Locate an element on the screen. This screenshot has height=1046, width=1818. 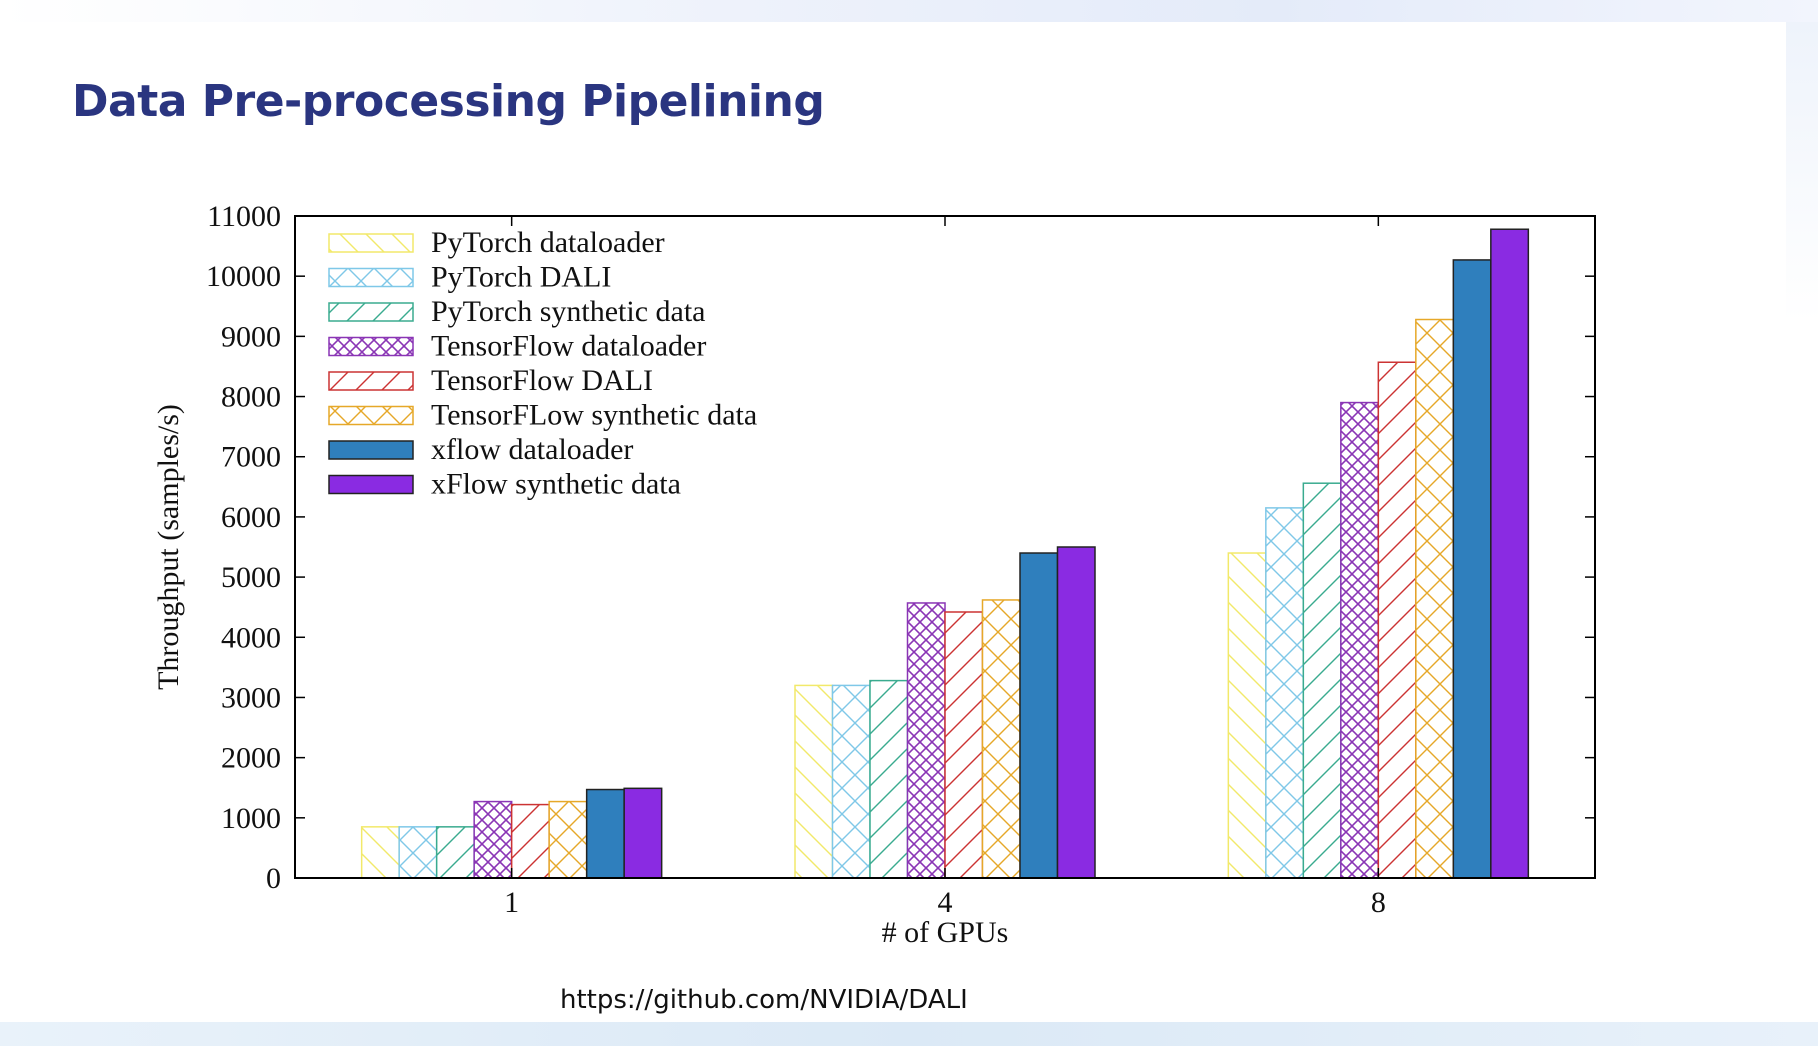
legend-label: TensorFlow DALI is located at coordinates (542, 380).